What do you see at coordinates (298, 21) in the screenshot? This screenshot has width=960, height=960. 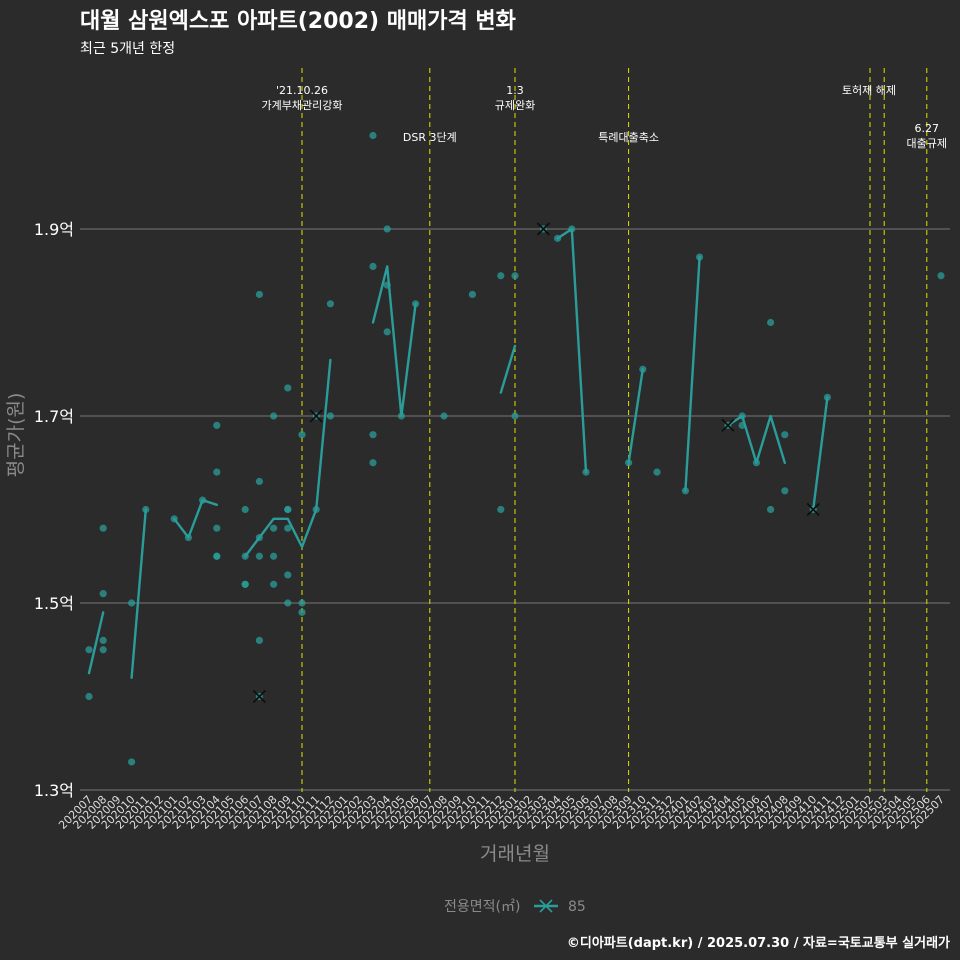 I see `chart-title: 대월 삼원엑스포 아파트(2002) 매매가격 변화` at bounding box center [298, 21].